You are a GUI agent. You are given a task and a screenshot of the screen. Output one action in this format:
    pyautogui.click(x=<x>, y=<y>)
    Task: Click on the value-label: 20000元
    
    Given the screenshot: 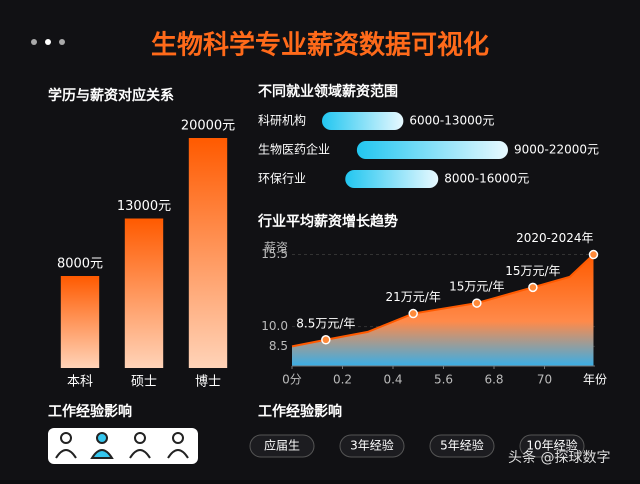 What is the action you would take?
    pyautogui.click(x=208, y=126)
    